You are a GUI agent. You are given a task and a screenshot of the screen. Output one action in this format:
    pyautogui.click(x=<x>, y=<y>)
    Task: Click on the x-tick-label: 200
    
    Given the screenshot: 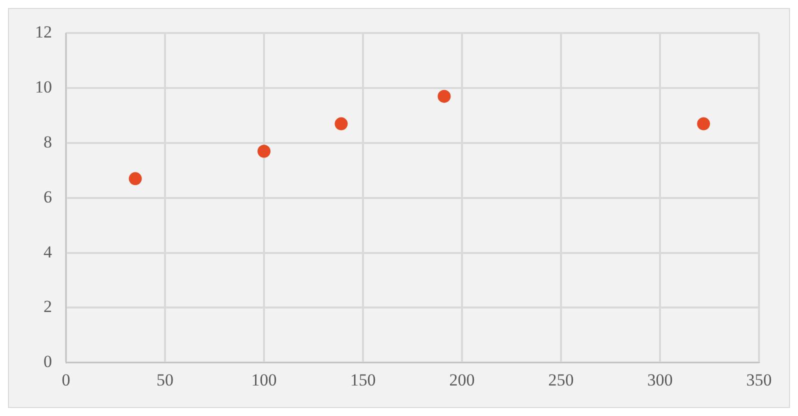 What is the action you would take?
    pyautogui.click(x=462, y=380)
    